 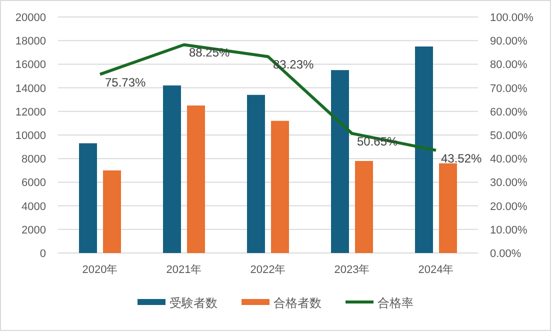 What do you see at coordinates (509, 230) in the screenshot?
I see `y2-tick-label: 10.00%` at bounding box center [509, 230].